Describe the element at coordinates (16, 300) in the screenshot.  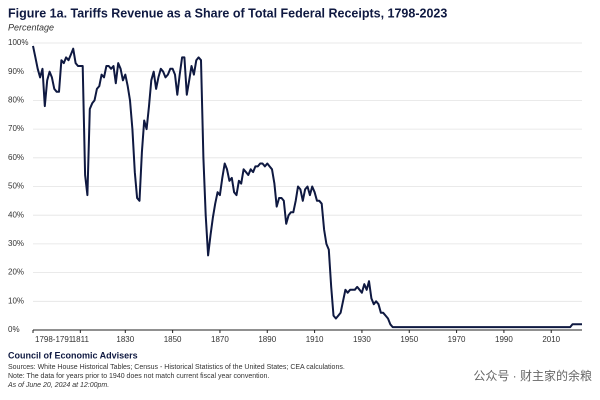
I see `y-tick-label: 10%` at that location.